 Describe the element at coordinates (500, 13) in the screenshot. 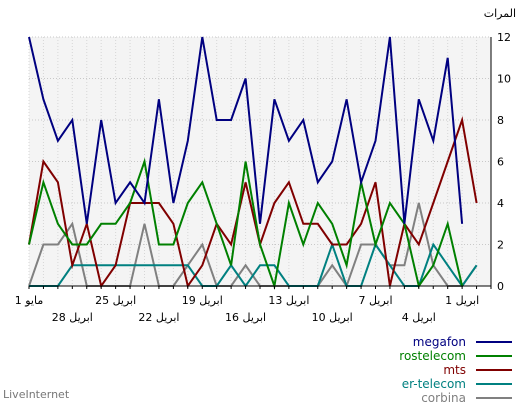

I see `y-axis-label: المرات` at that location.